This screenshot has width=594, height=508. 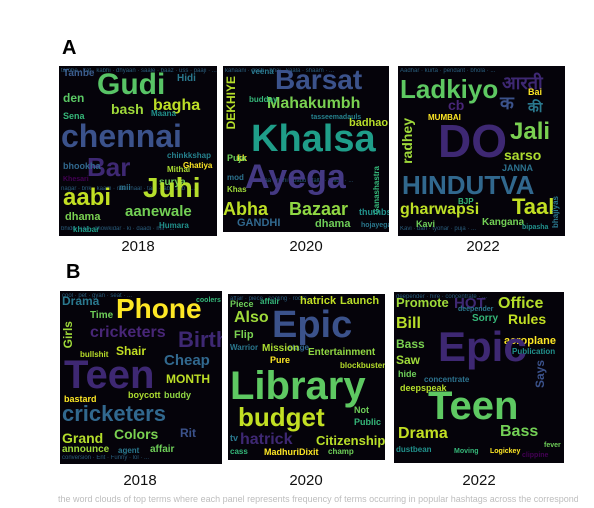 What do you see at coordinates (177, 395) in the screenshot?
I see `word: buddy` at bounding box center [177, 395].